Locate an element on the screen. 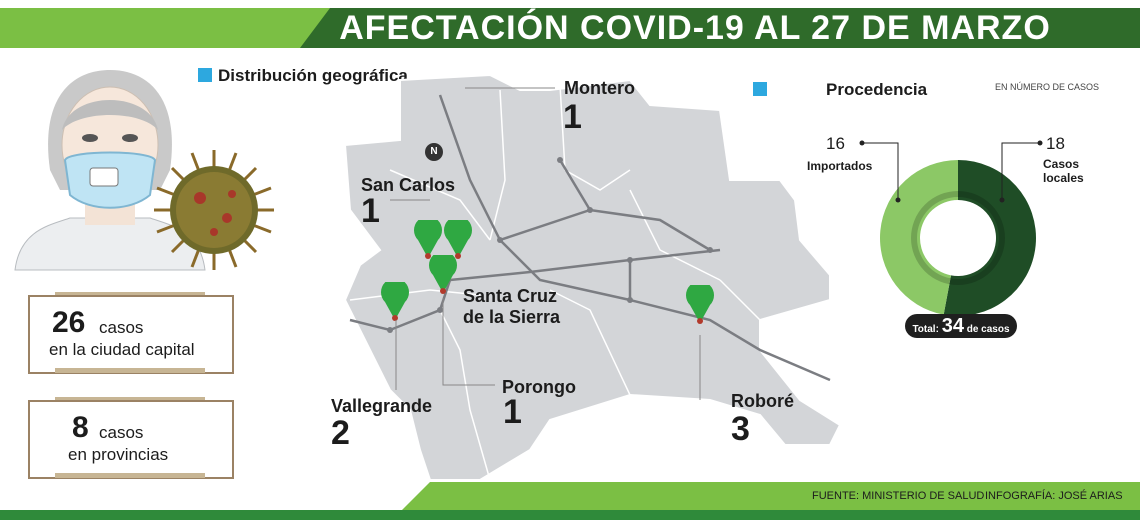 The width and height of the screenshot is (1140, 520). imported-value: 16 is located at coordinates (835, 143).